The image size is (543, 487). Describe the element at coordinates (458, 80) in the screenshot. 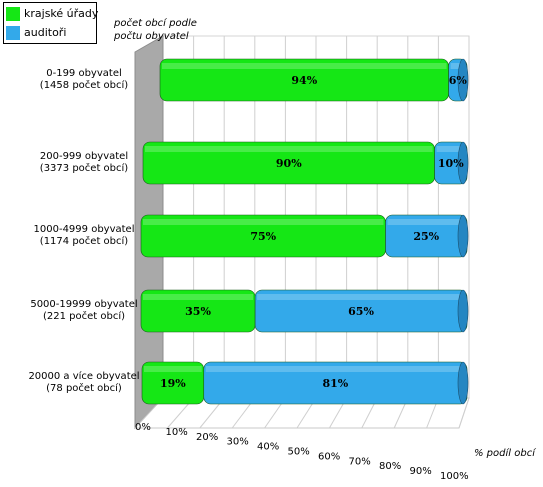

I see `data-label: 6%` at that location.